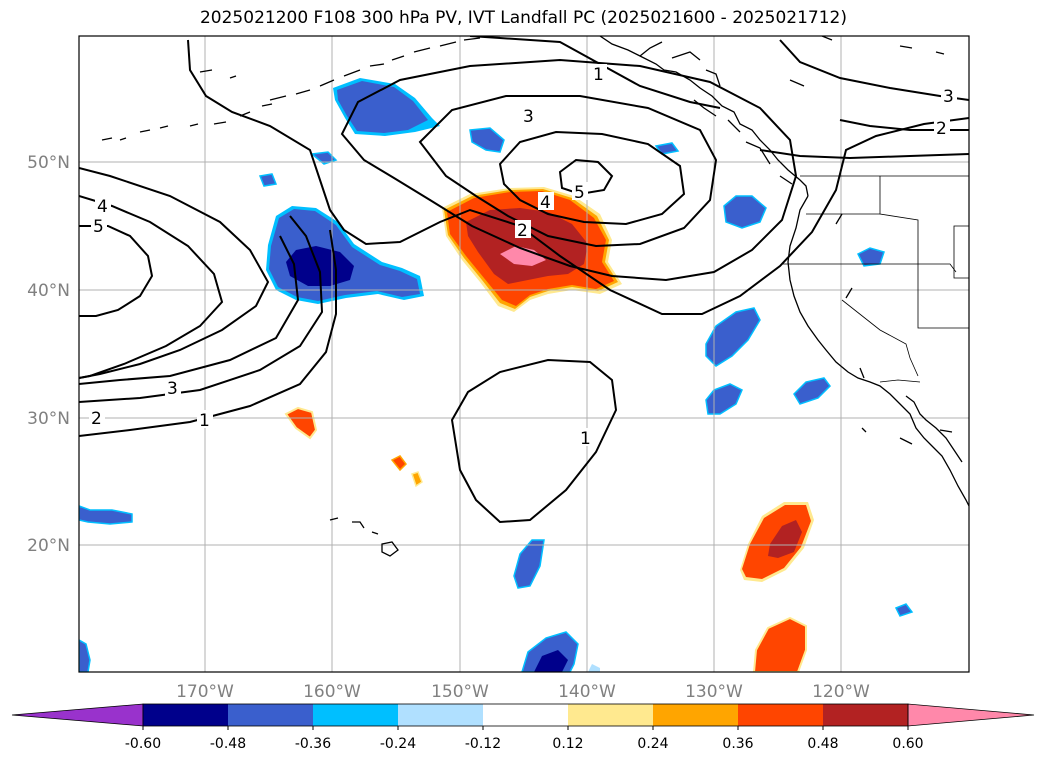 The height and width of the screenshot is (765, 1047). Describe the element at coordinates (301, 423) in the screenshot. I see `positive-anomaly-small` at that location.